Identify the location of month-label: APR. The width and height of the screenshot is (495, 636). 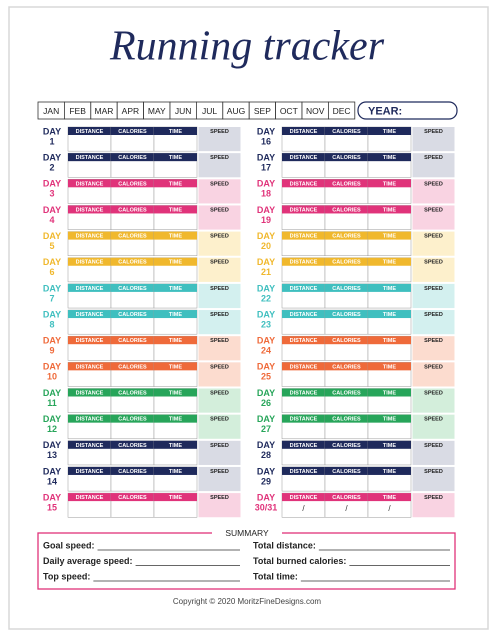
(130, 111).